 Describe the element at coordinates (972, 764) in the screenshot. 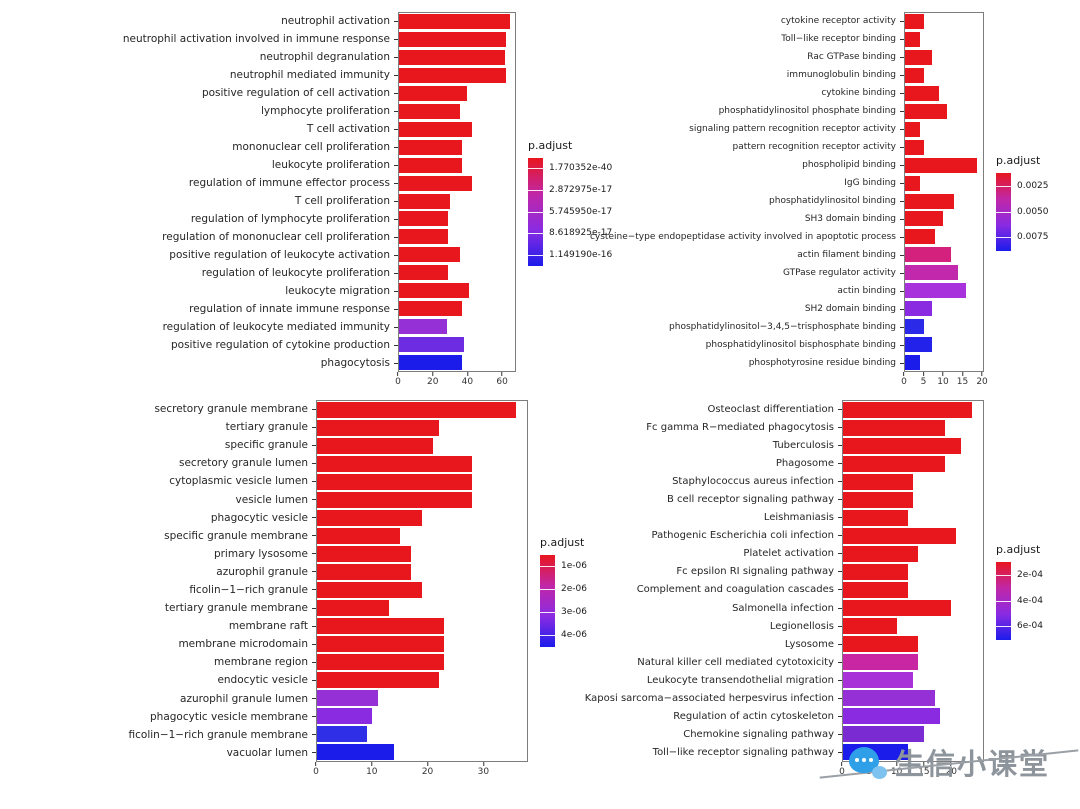

I see `watermark-text: 生信小课堂` at that location.